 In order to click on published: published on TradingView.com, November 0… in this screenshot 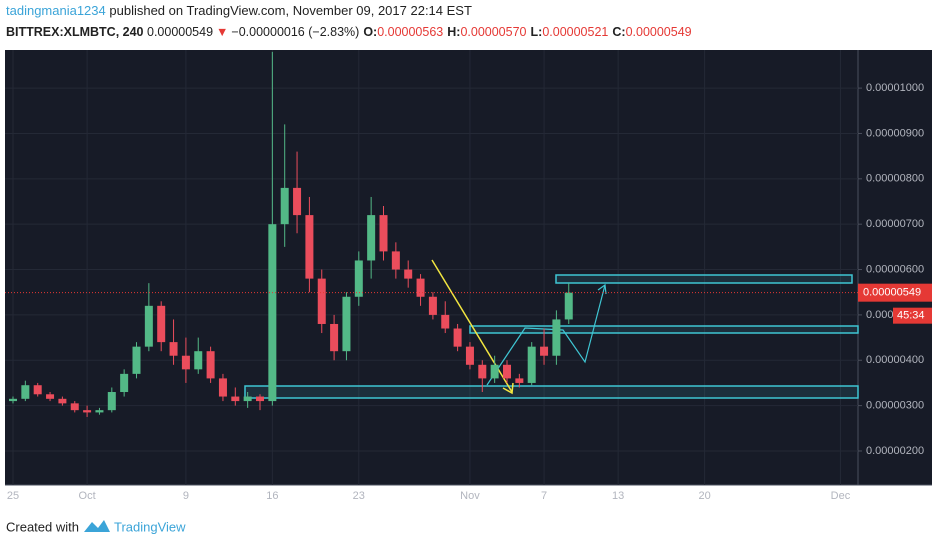, I will do `click(290, 10)`.